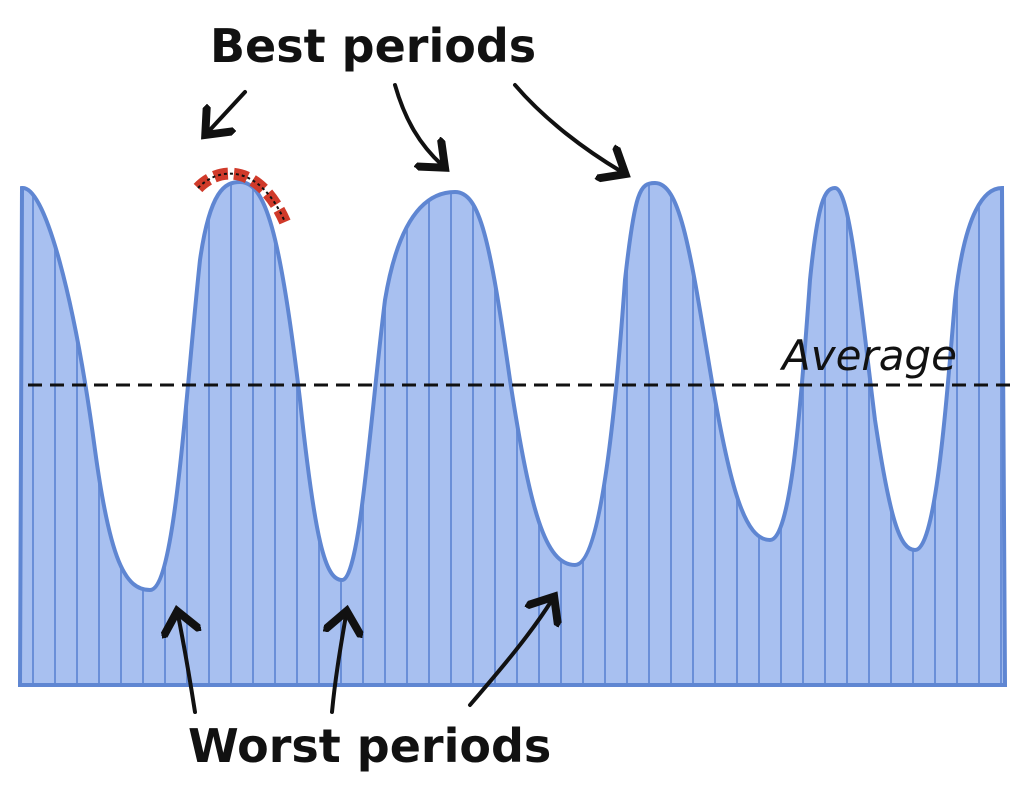  What do you see at coordinates (868, 355) in the screenshot?
I see `average-label: Average` at bounding box center [868, 355].